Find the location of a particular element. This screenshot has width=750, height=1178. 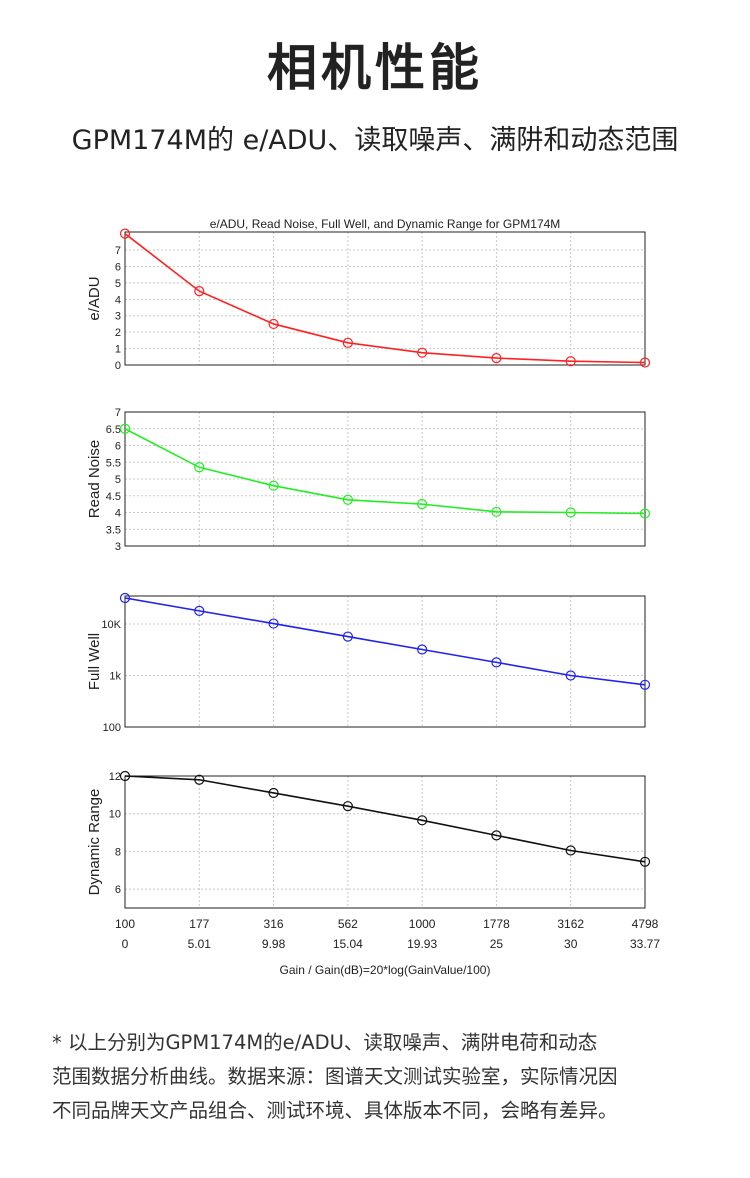

x-tick-label-gain: 1000 is located at coordinates (422, 924).